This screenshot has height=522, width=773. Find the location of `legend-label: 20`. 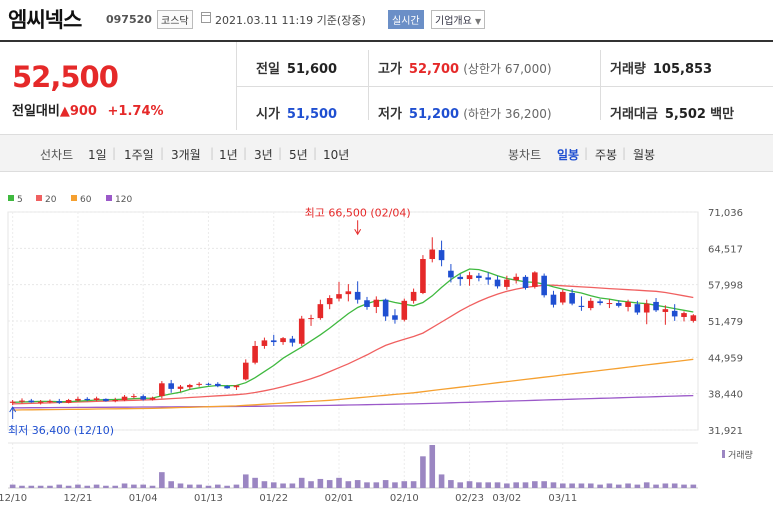

legend-label: 20 is located at coordinates (51, 200).